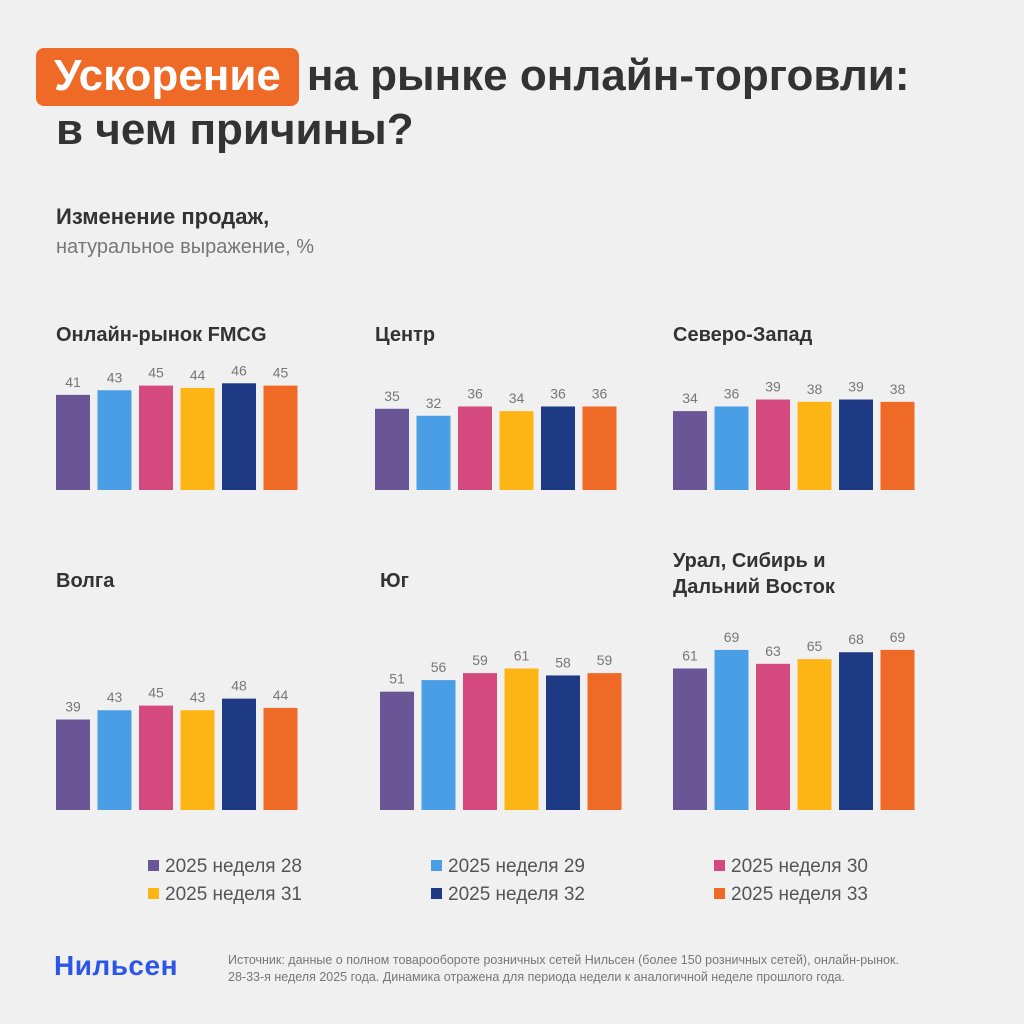  What do you see at coordinates (177, 426) in the screenshot?
I see `bar-chart-fmcg: 41 43 45 44 46 45` at bounding box center [177, 426].